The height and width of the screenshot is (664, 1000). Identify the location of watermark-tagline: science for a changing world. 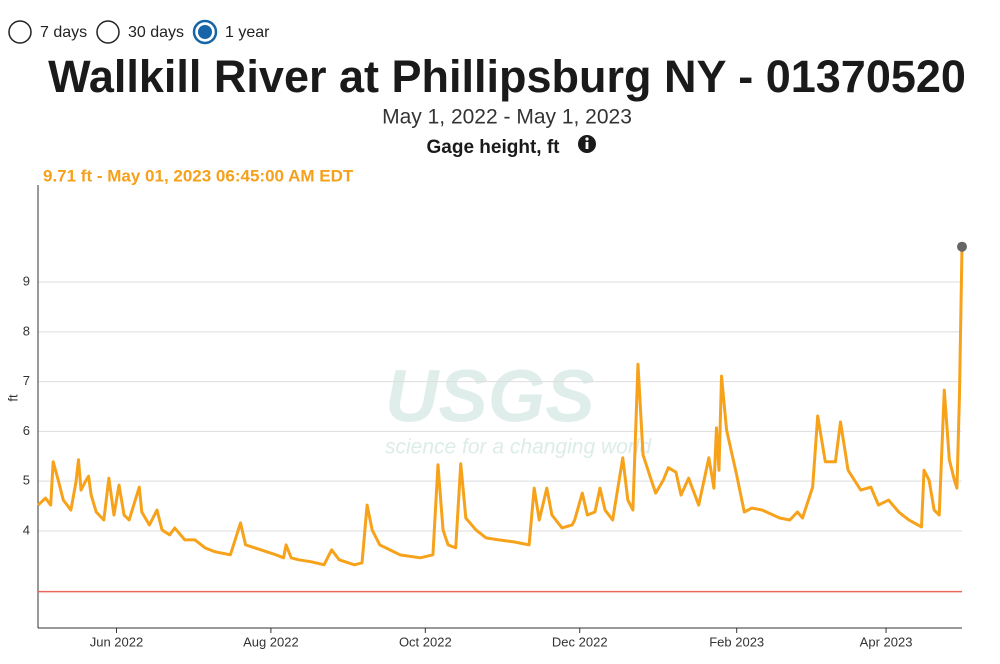
(518, 447).